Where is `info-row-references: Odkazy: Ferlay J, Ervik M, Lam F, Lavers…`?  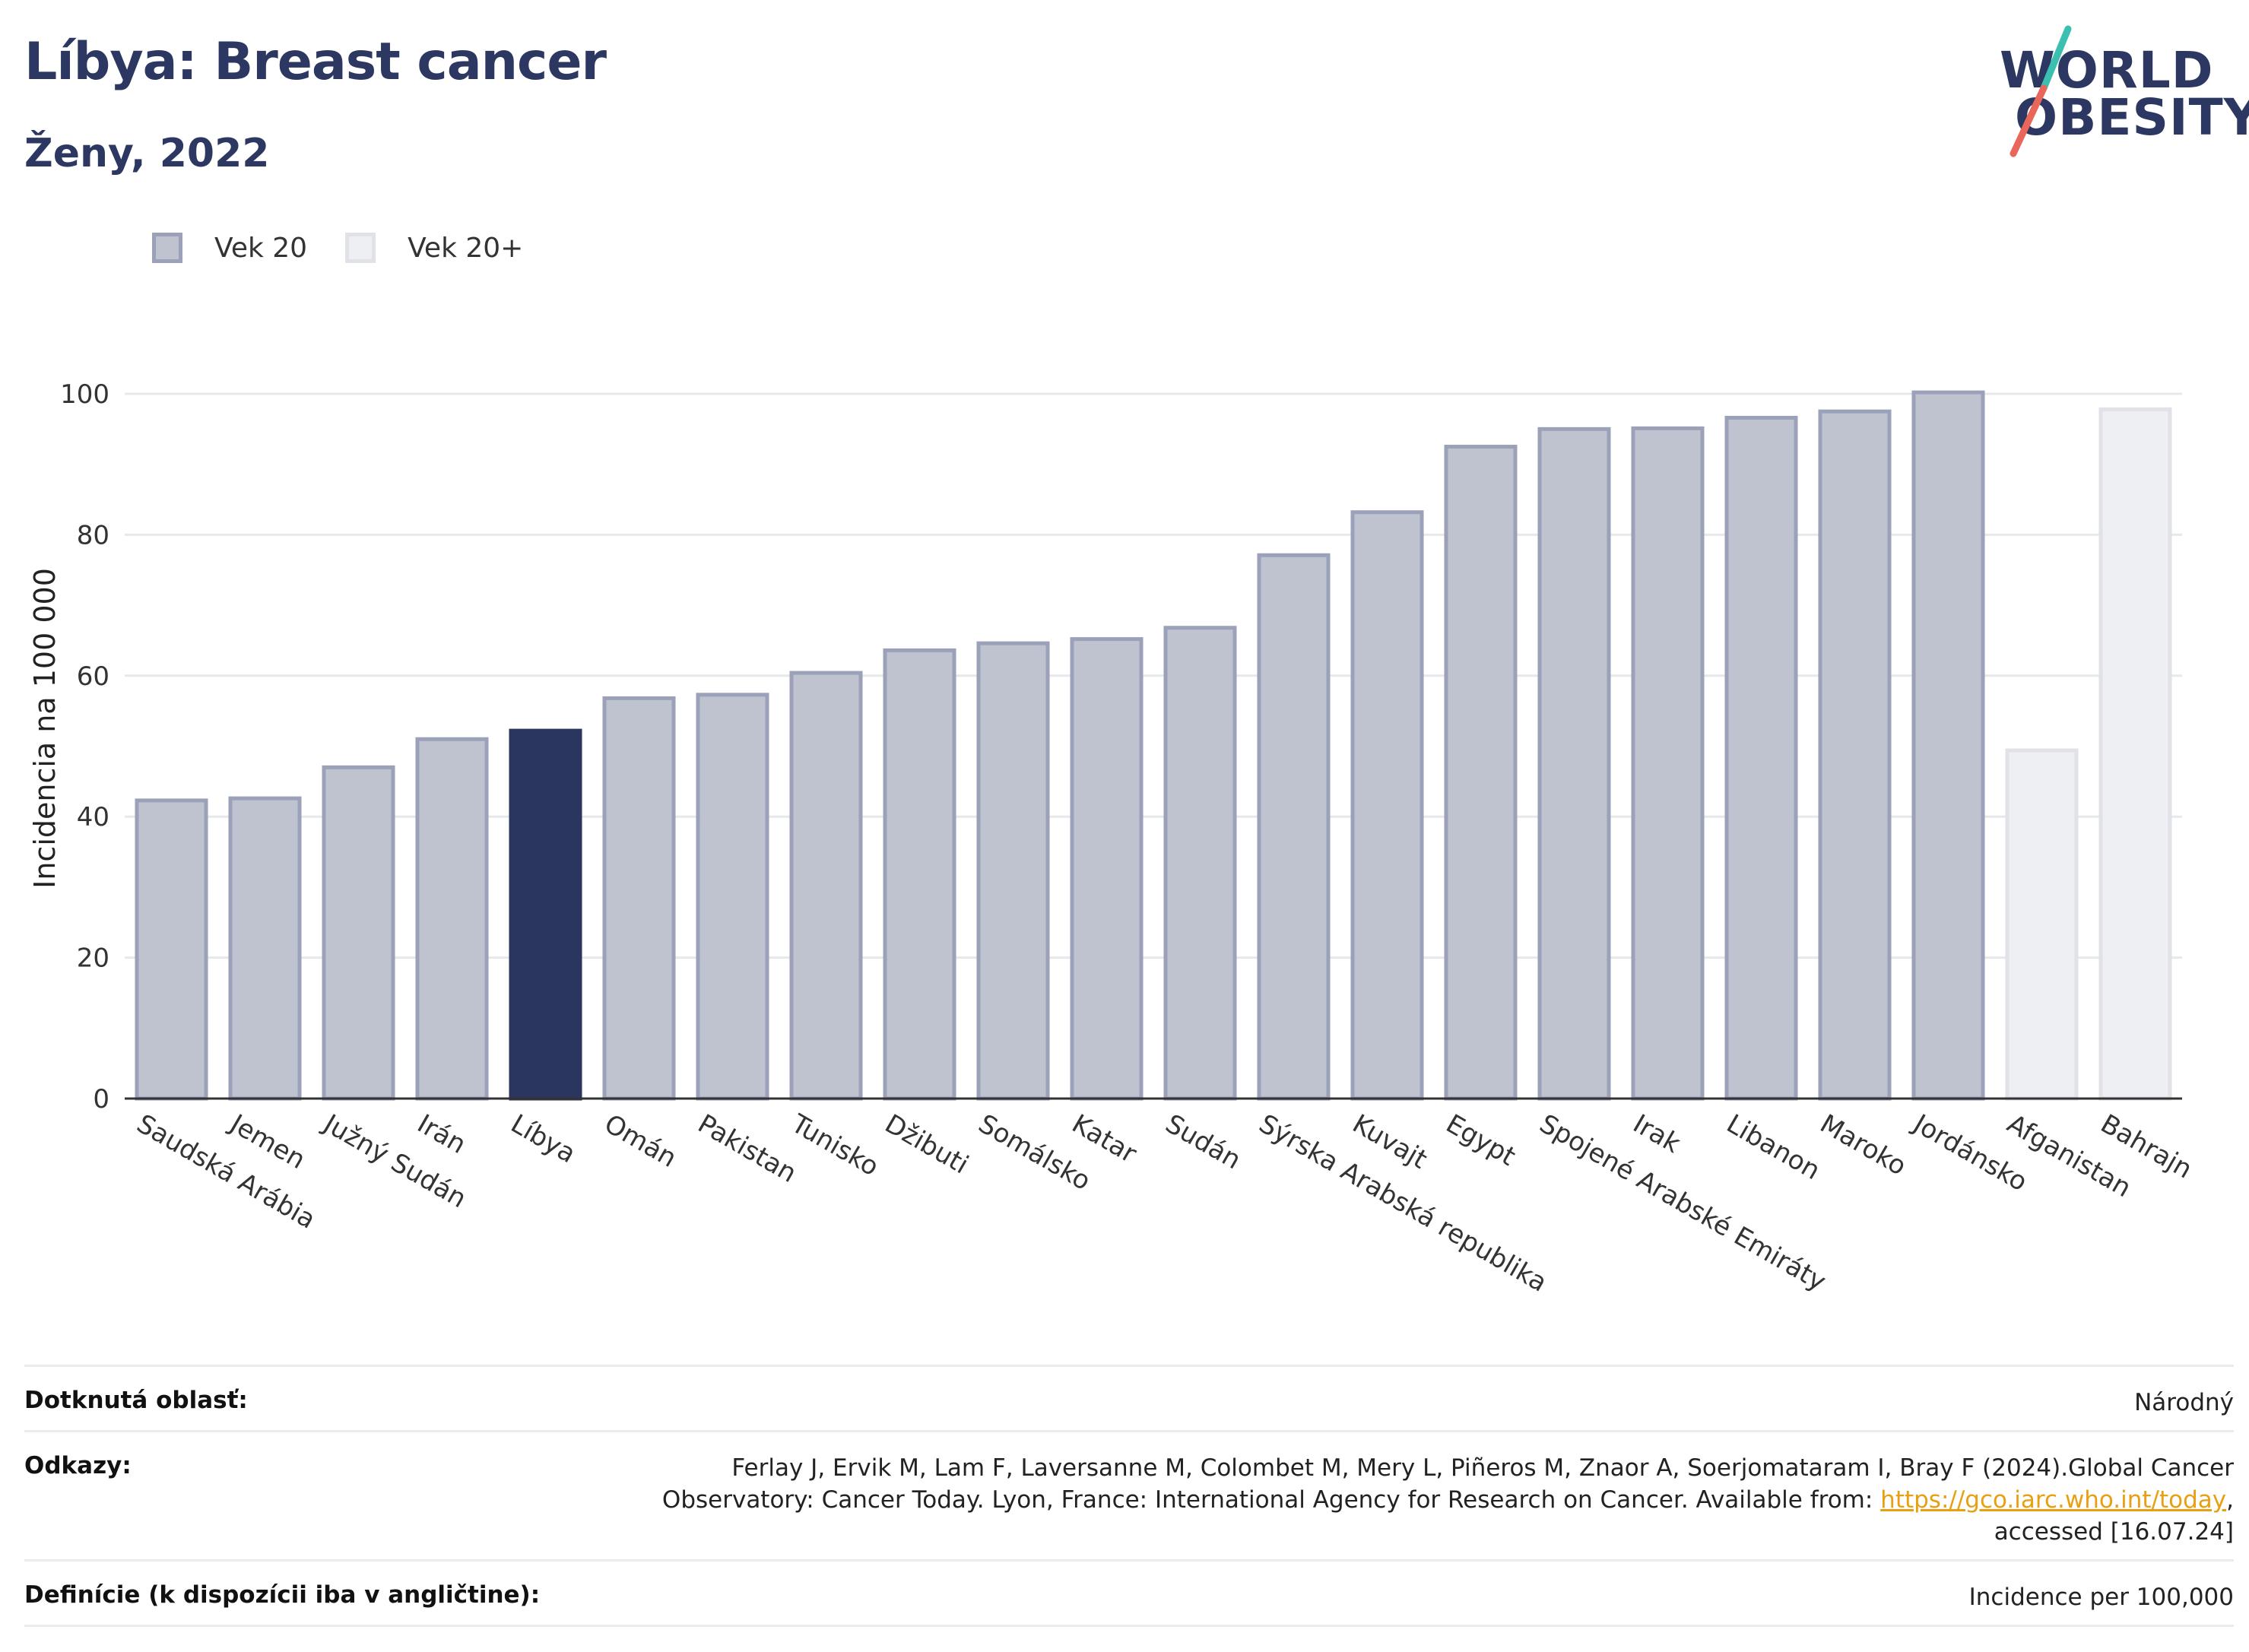 info-row-references: Odkazy: Ferlay J, Ervik M, Lam F, Lavers… is located at coordinates (1129, 1494).